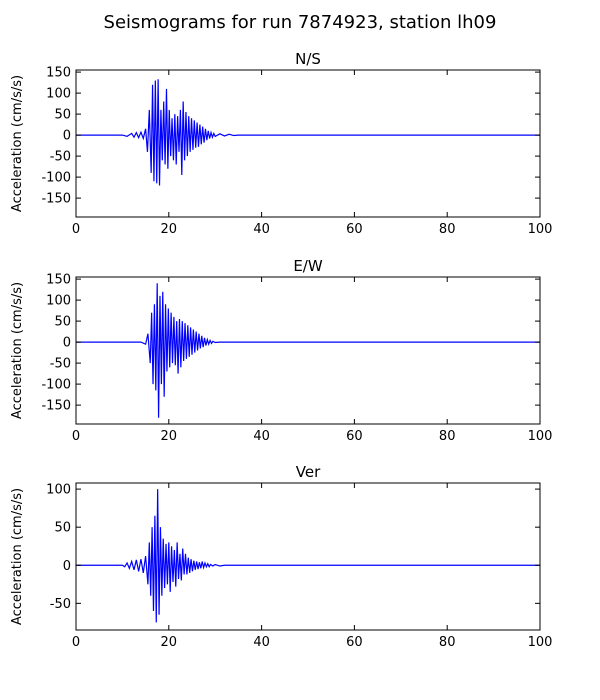 The image size is (600, 700). What do you see at coordinates (308, 266) in the screenshot?
I see `subplot-title: E/W` at bounding box center [308, 266].